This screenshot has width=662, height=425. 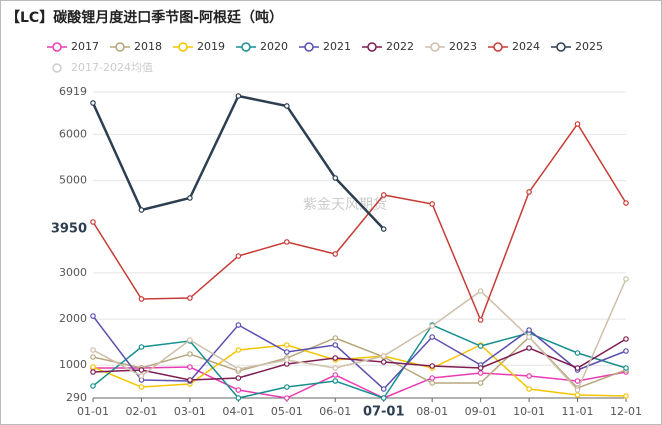 I want to click on crosshair-label: 3950, so click(x=69, y=229).